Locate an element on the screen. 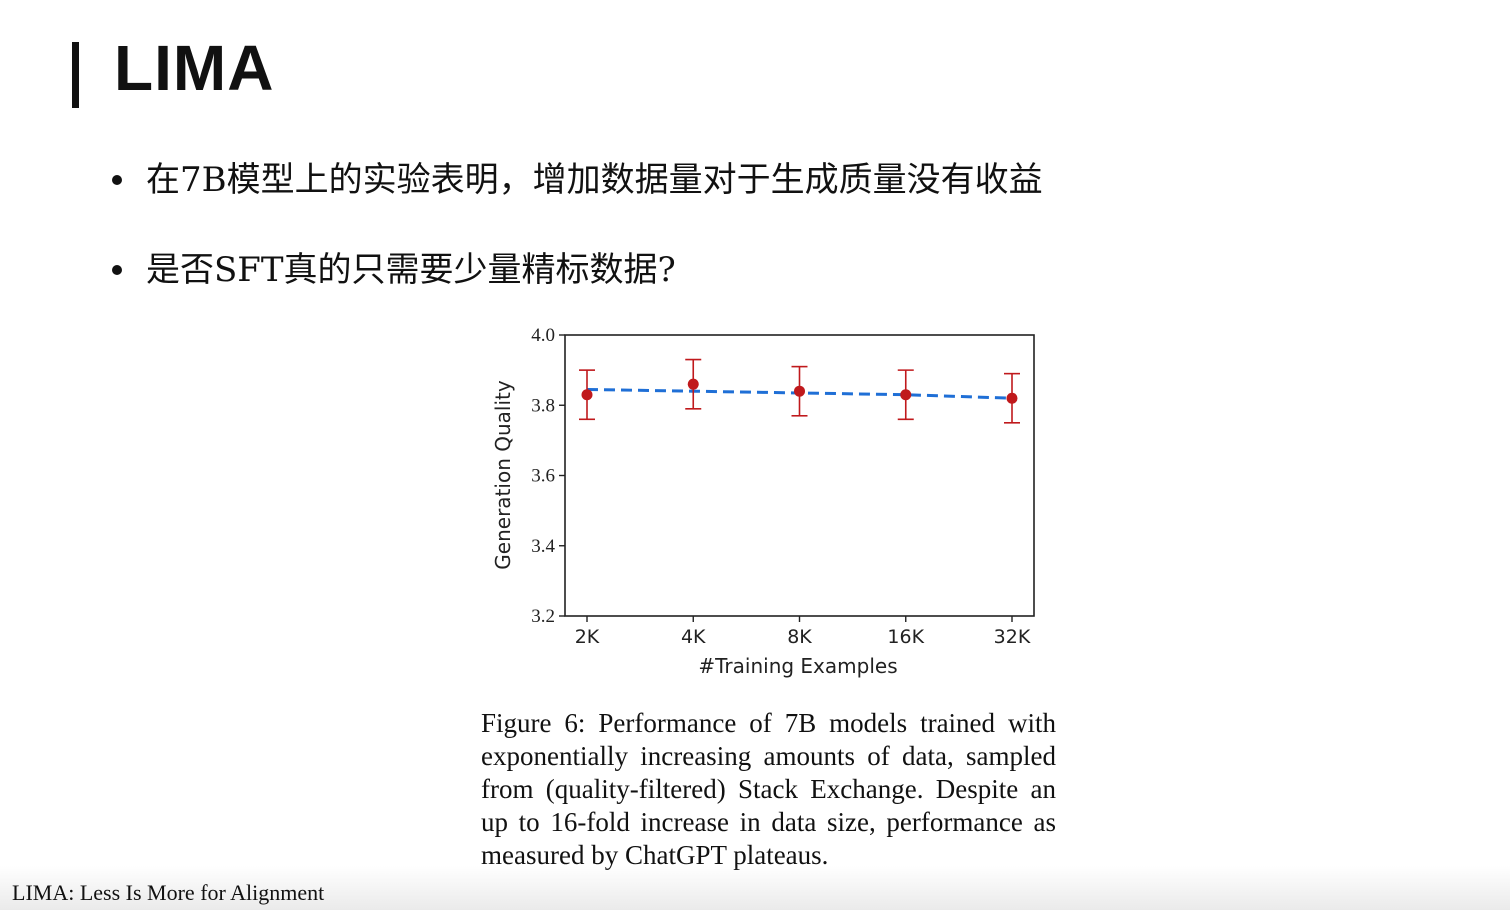 The width and height of the screenshot is (1510, 910). y-tick-label: 3.4 is located at coordinates (543, 546).